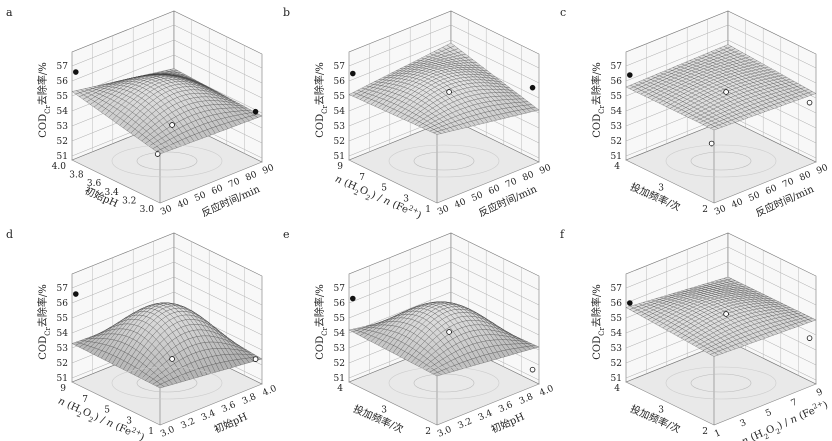 The image size is (832, 441). Describe the element at coordinates (167, 432) in the screenshot. I see `x2-tick-label: 3.0` at that location.